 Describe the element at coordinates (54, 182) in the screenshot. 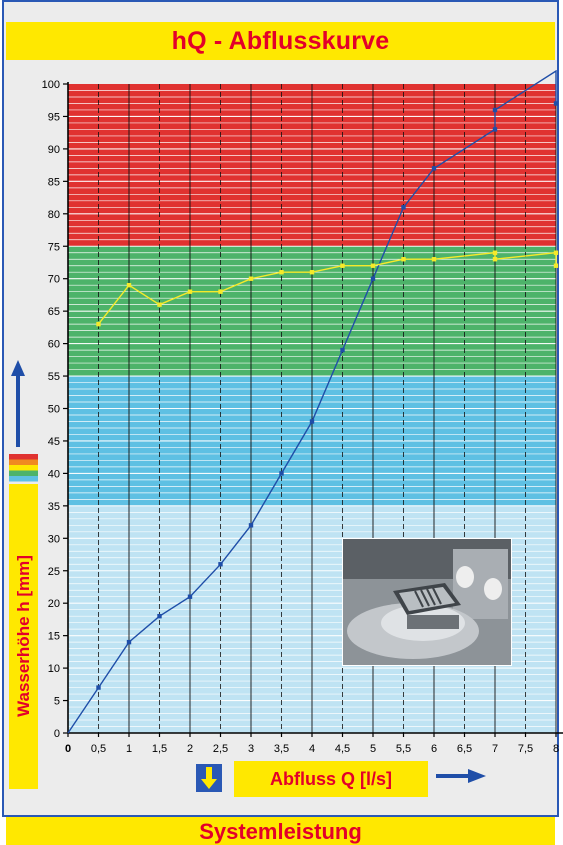

I see `y-tick-label-17: 85` at that location.